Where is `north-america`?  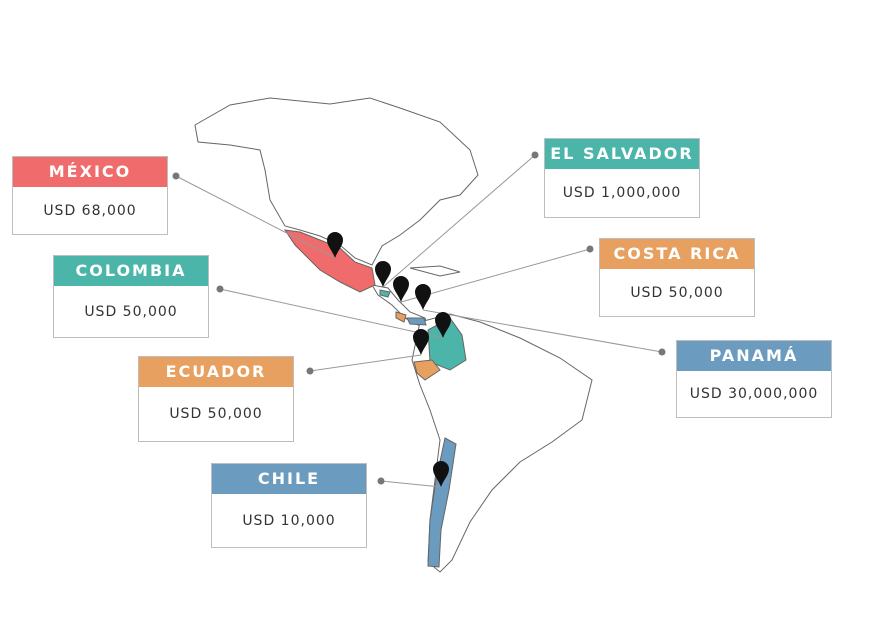
north-america is located at coordinates (336, 181).